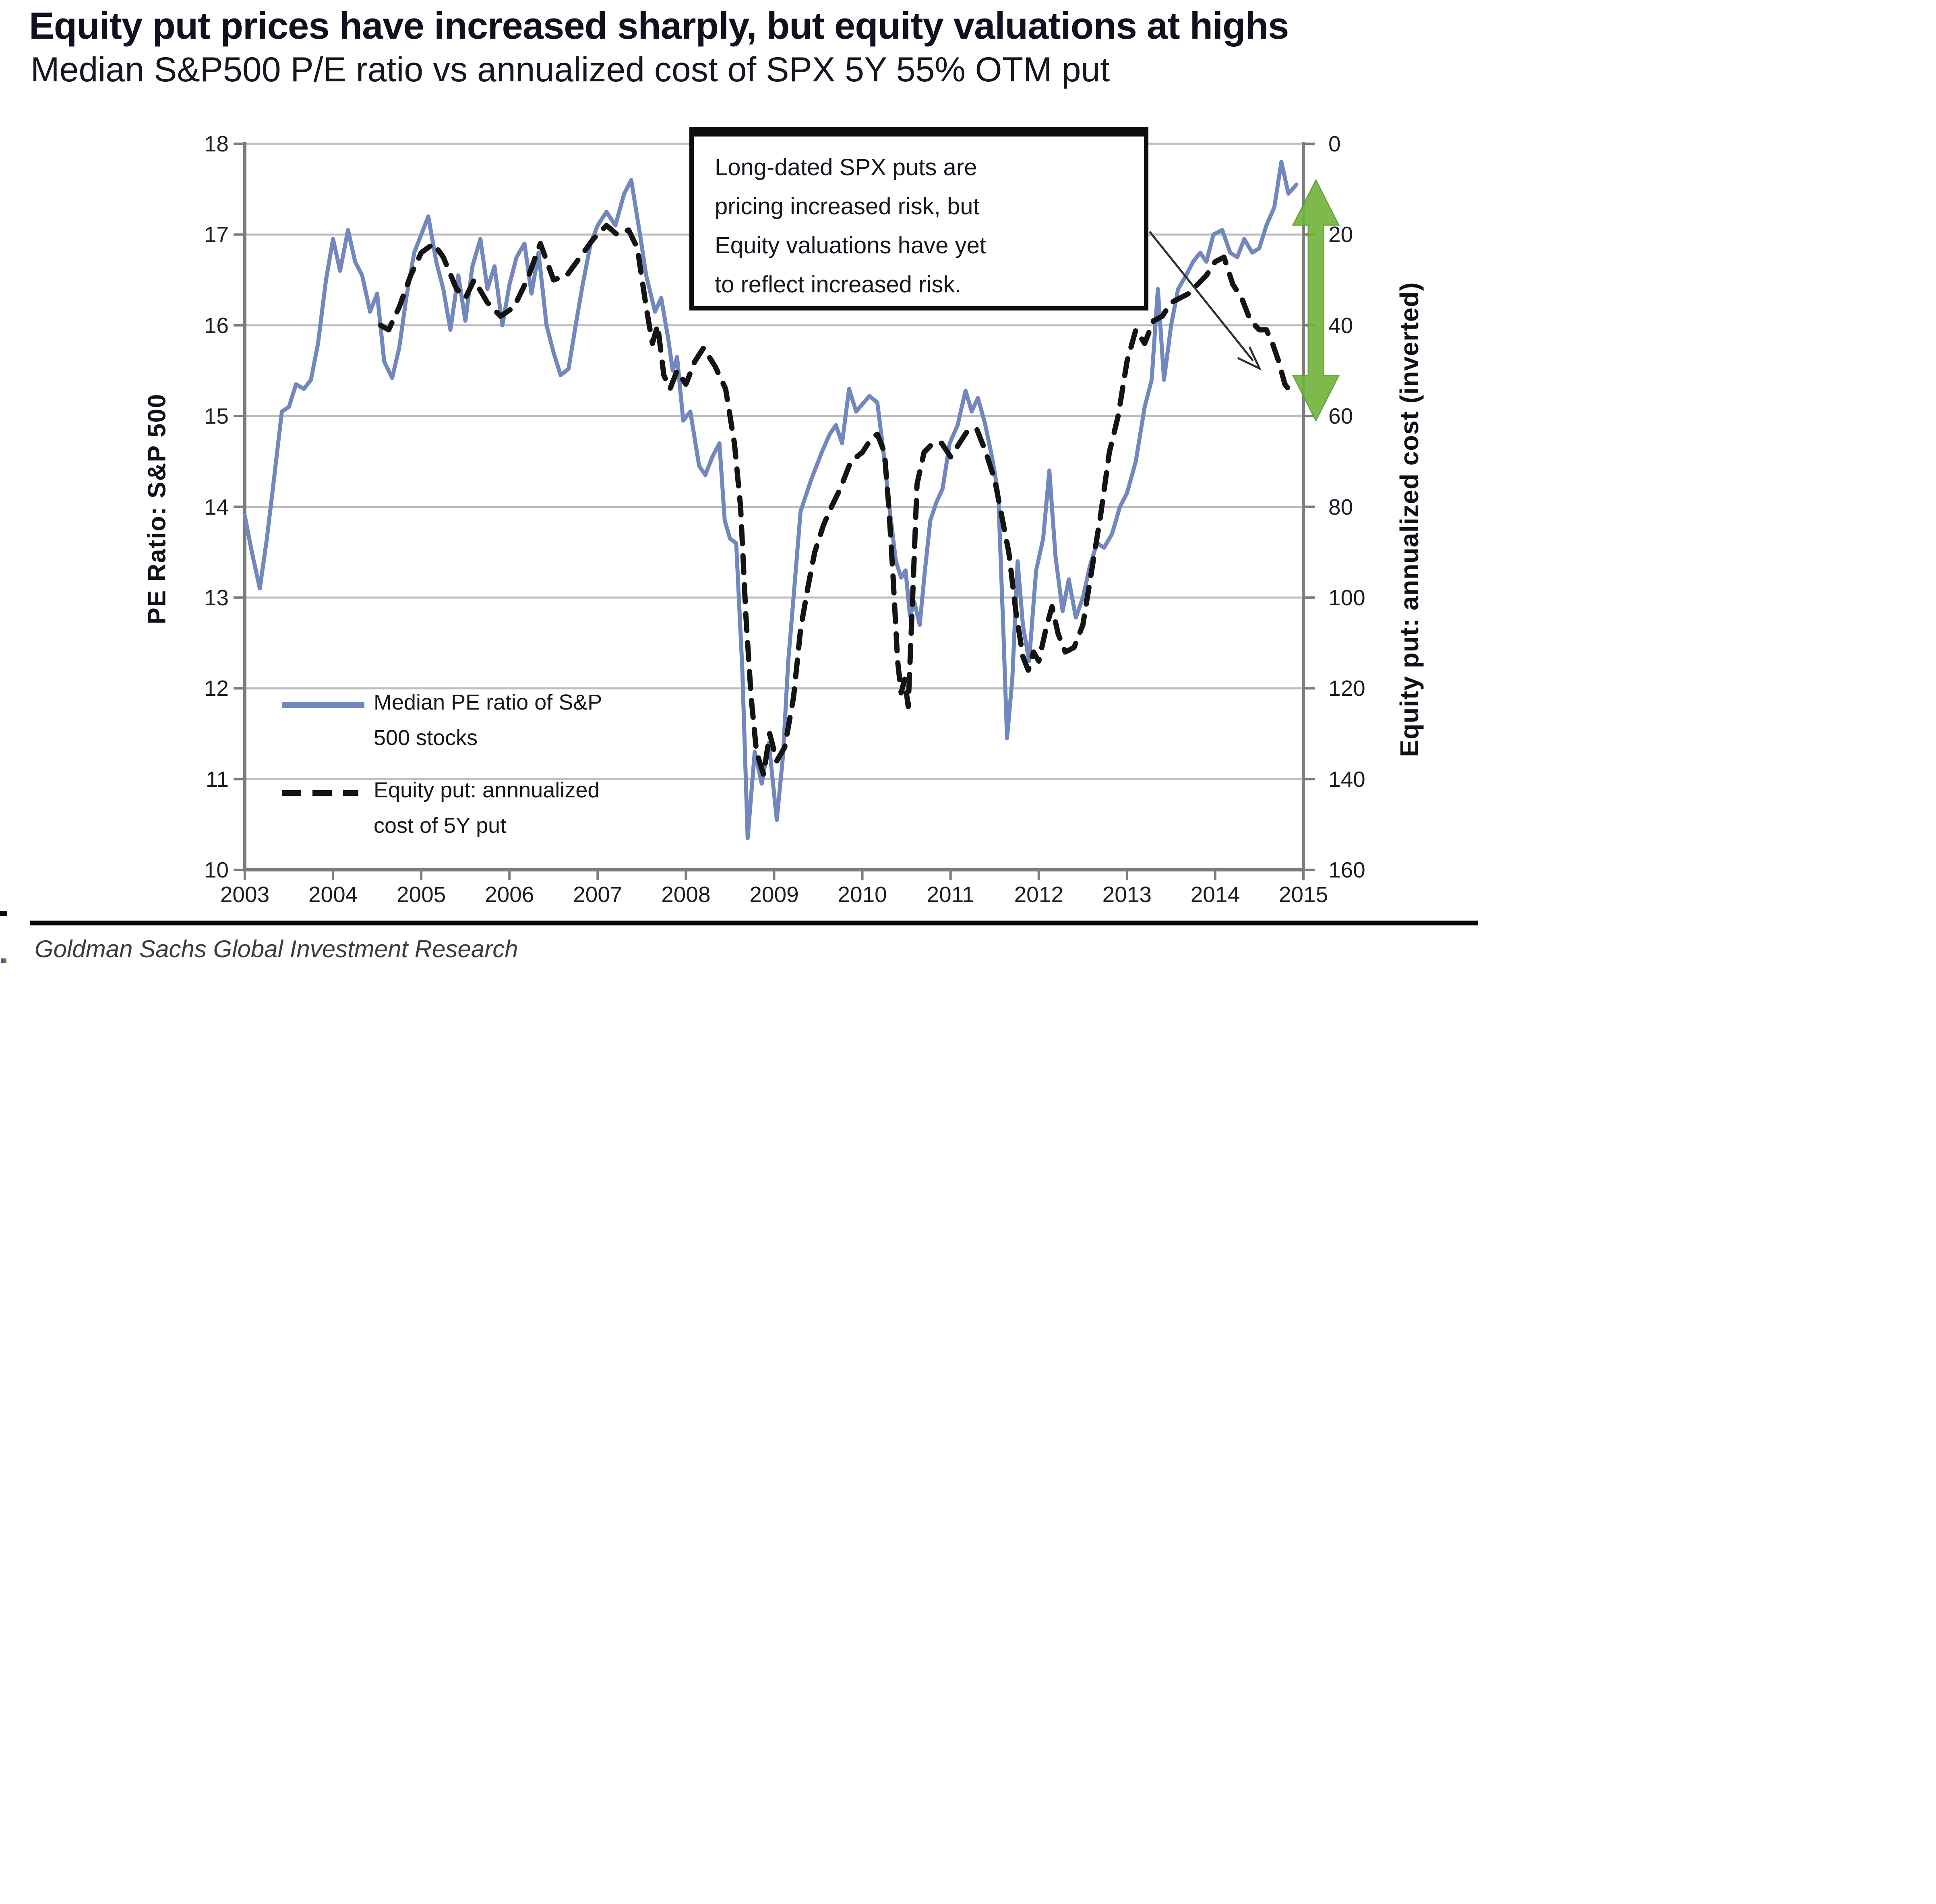  Describe the element at coordinates (216, 144) in the screenshot. I see `y-left-tick-label: 18` at that location.